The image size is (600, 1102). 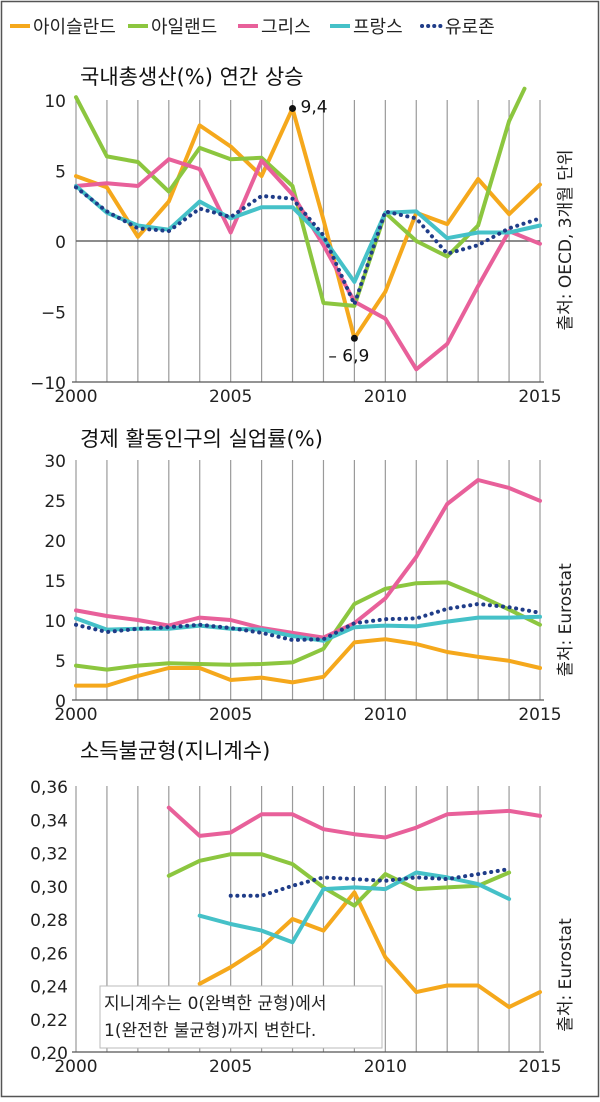 What do you see at coordinates (74, 27) in the screenshot?
I see `legend-label: 아이슬란드` at bounding box center [74, 27].